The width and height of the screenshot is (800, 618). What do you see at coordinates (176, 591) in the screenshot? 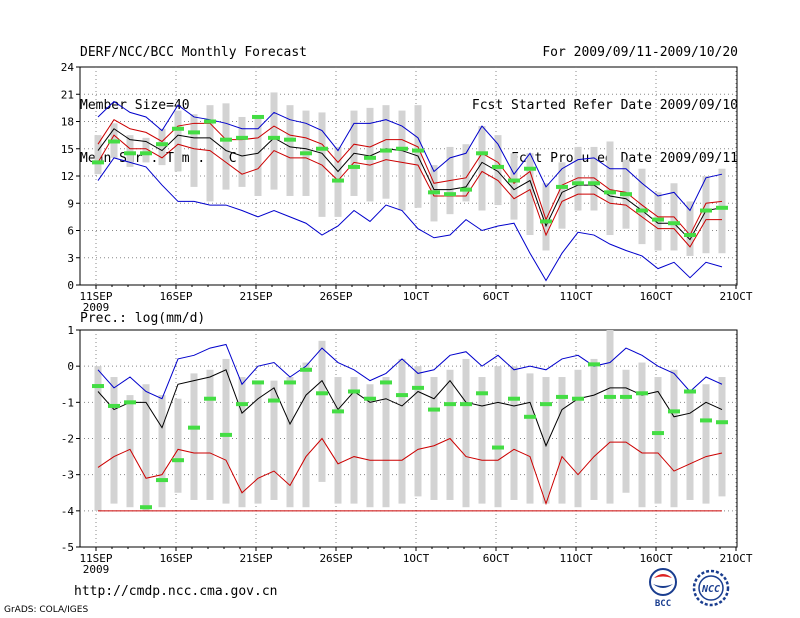
I see `source-url: http://cmdp.ncc.cma.gov.cn` at bounding box center [176, 591].